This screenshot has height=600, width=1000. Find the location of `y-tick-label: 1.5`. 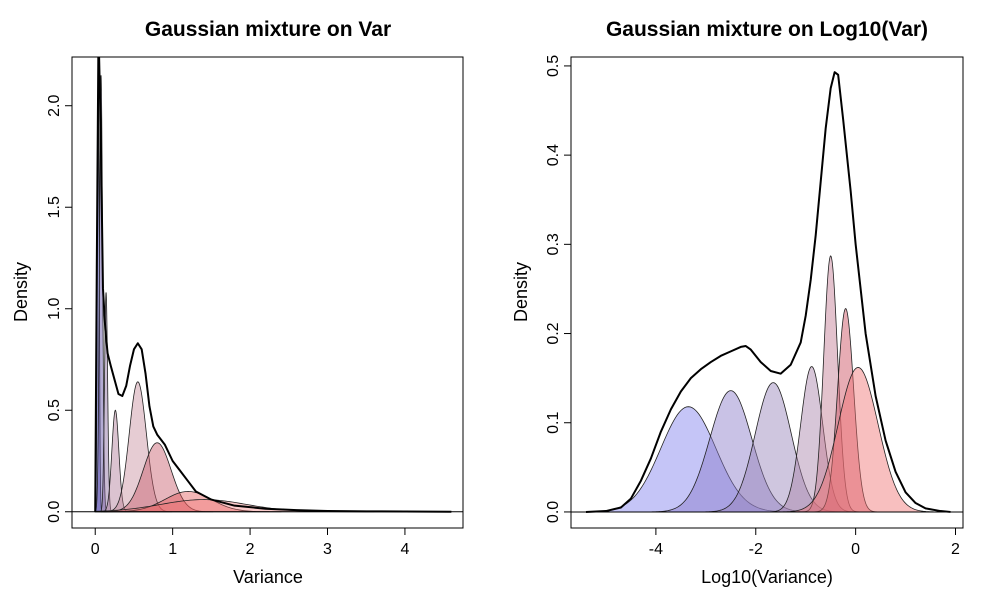

y-tick-label: 1.5 is located at coordinates (54, 207).